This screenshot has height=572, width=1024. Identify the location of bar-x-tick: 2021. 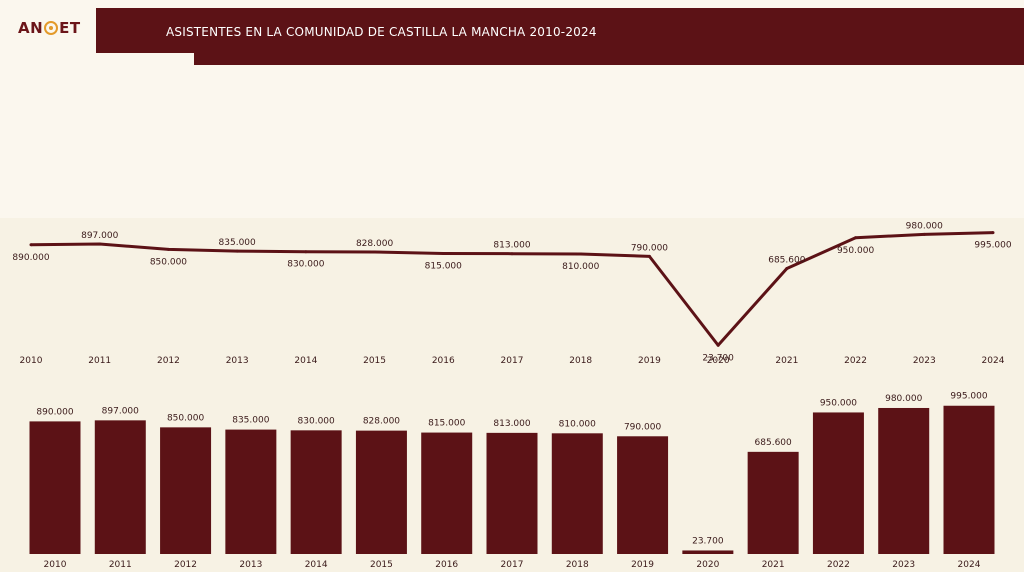
(773, 565).